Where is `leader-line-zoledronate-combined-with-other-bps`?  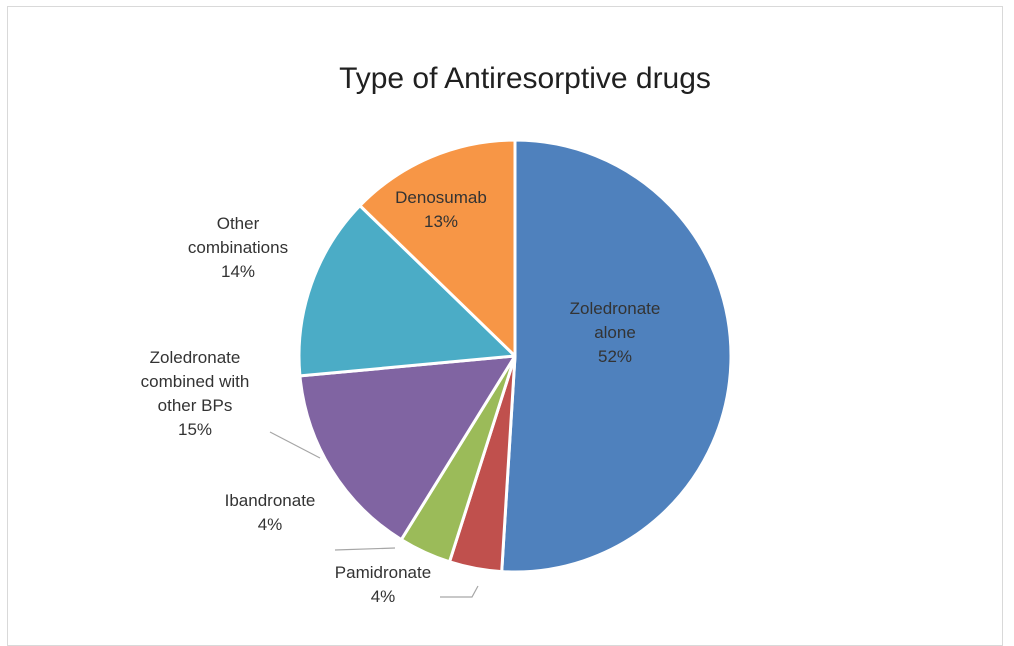 leader-line-zoledronate-combined-with-other-bps is located at coordinates (295, 445).